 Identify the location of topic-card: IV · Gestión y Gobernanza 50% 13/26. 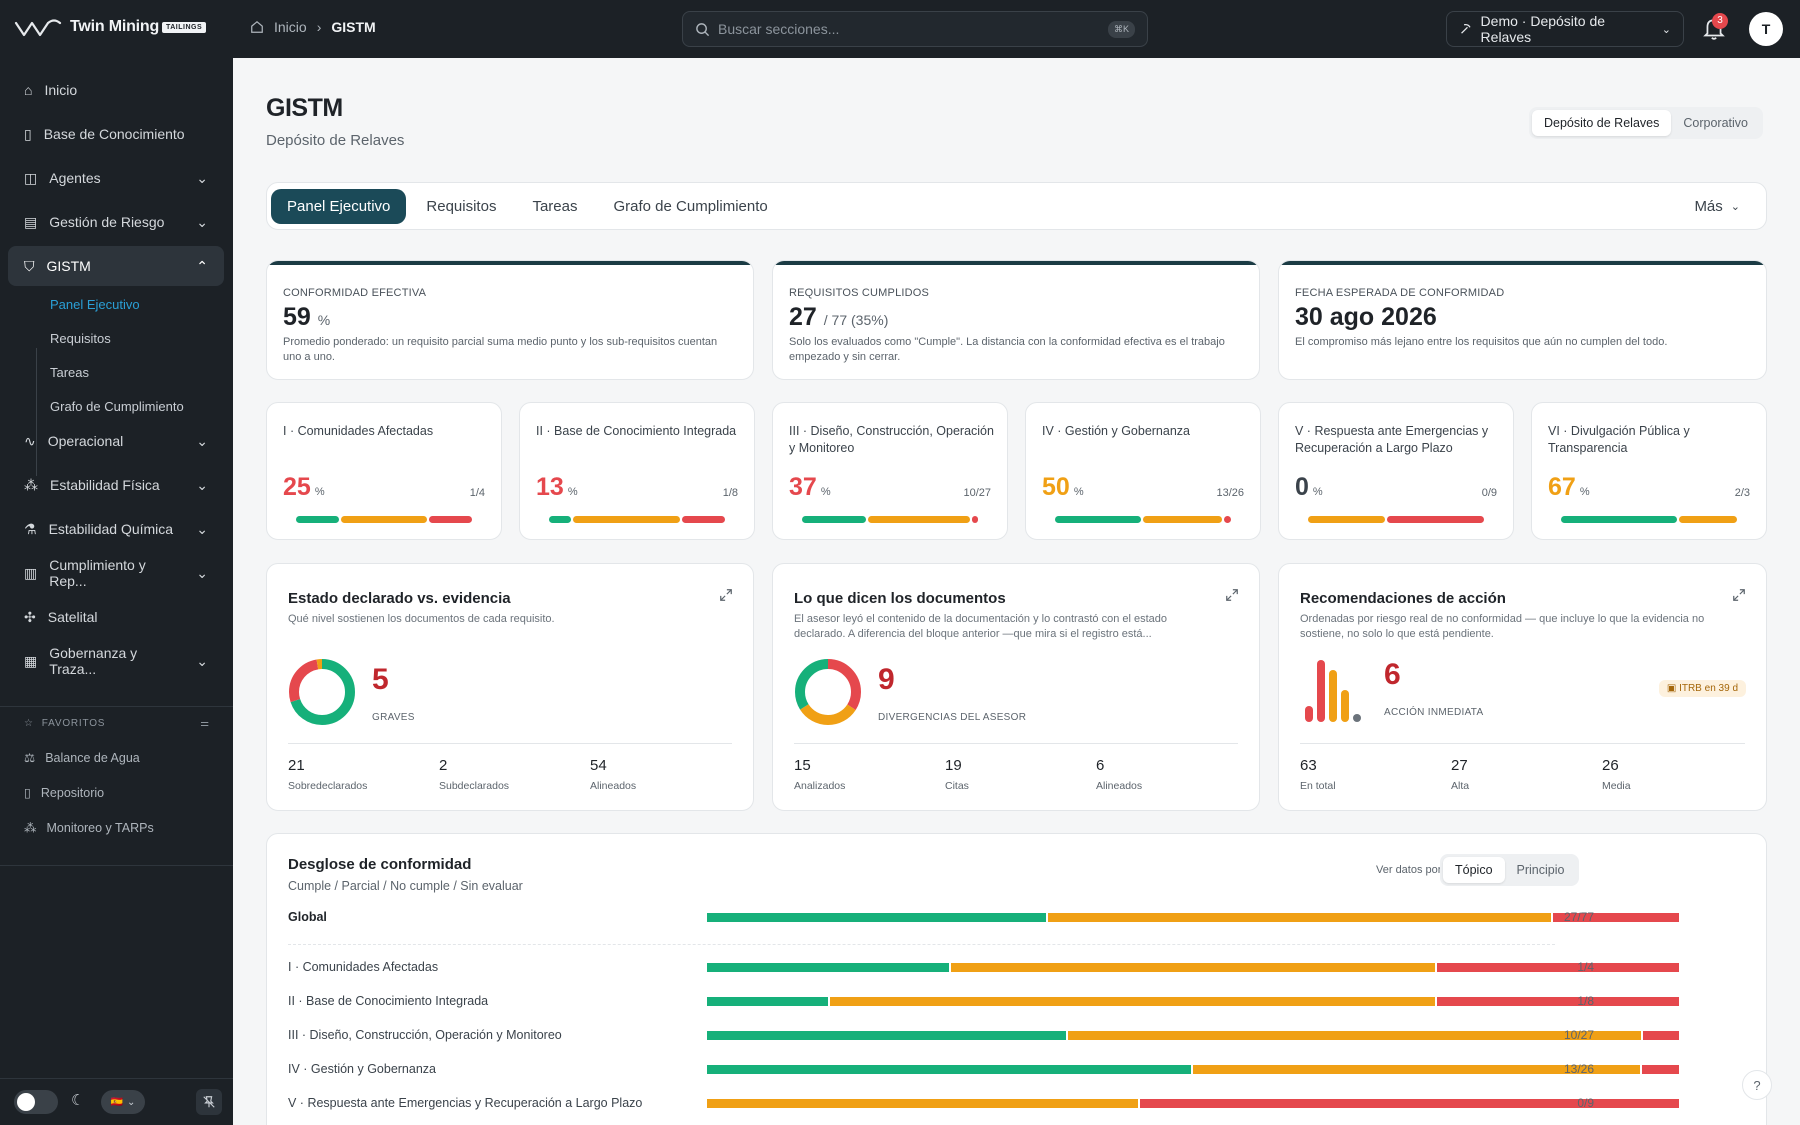
(1143, 471).